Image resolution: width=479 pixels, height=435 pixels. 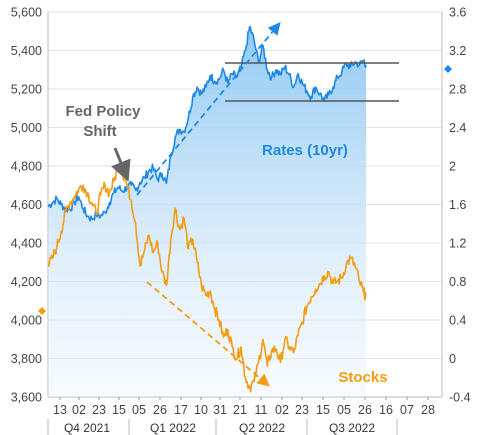 I want to click on left-tick-label: 3,600, so click(x=26, y=398).